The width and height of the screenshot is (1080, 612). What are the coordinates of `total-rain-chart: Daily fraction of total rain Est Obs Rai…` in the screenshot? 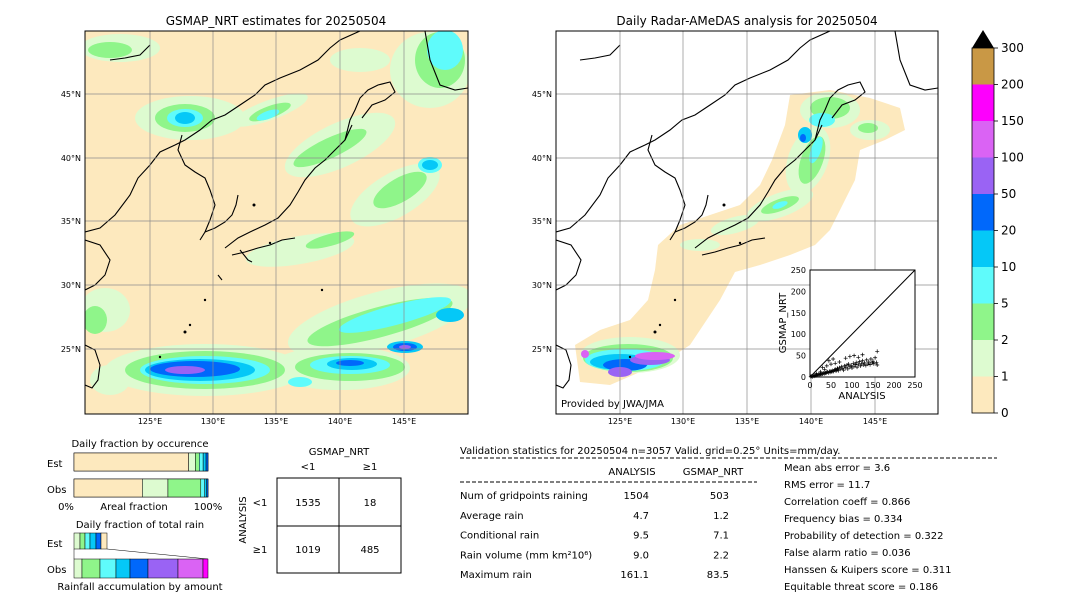 It's located at (135, 556).